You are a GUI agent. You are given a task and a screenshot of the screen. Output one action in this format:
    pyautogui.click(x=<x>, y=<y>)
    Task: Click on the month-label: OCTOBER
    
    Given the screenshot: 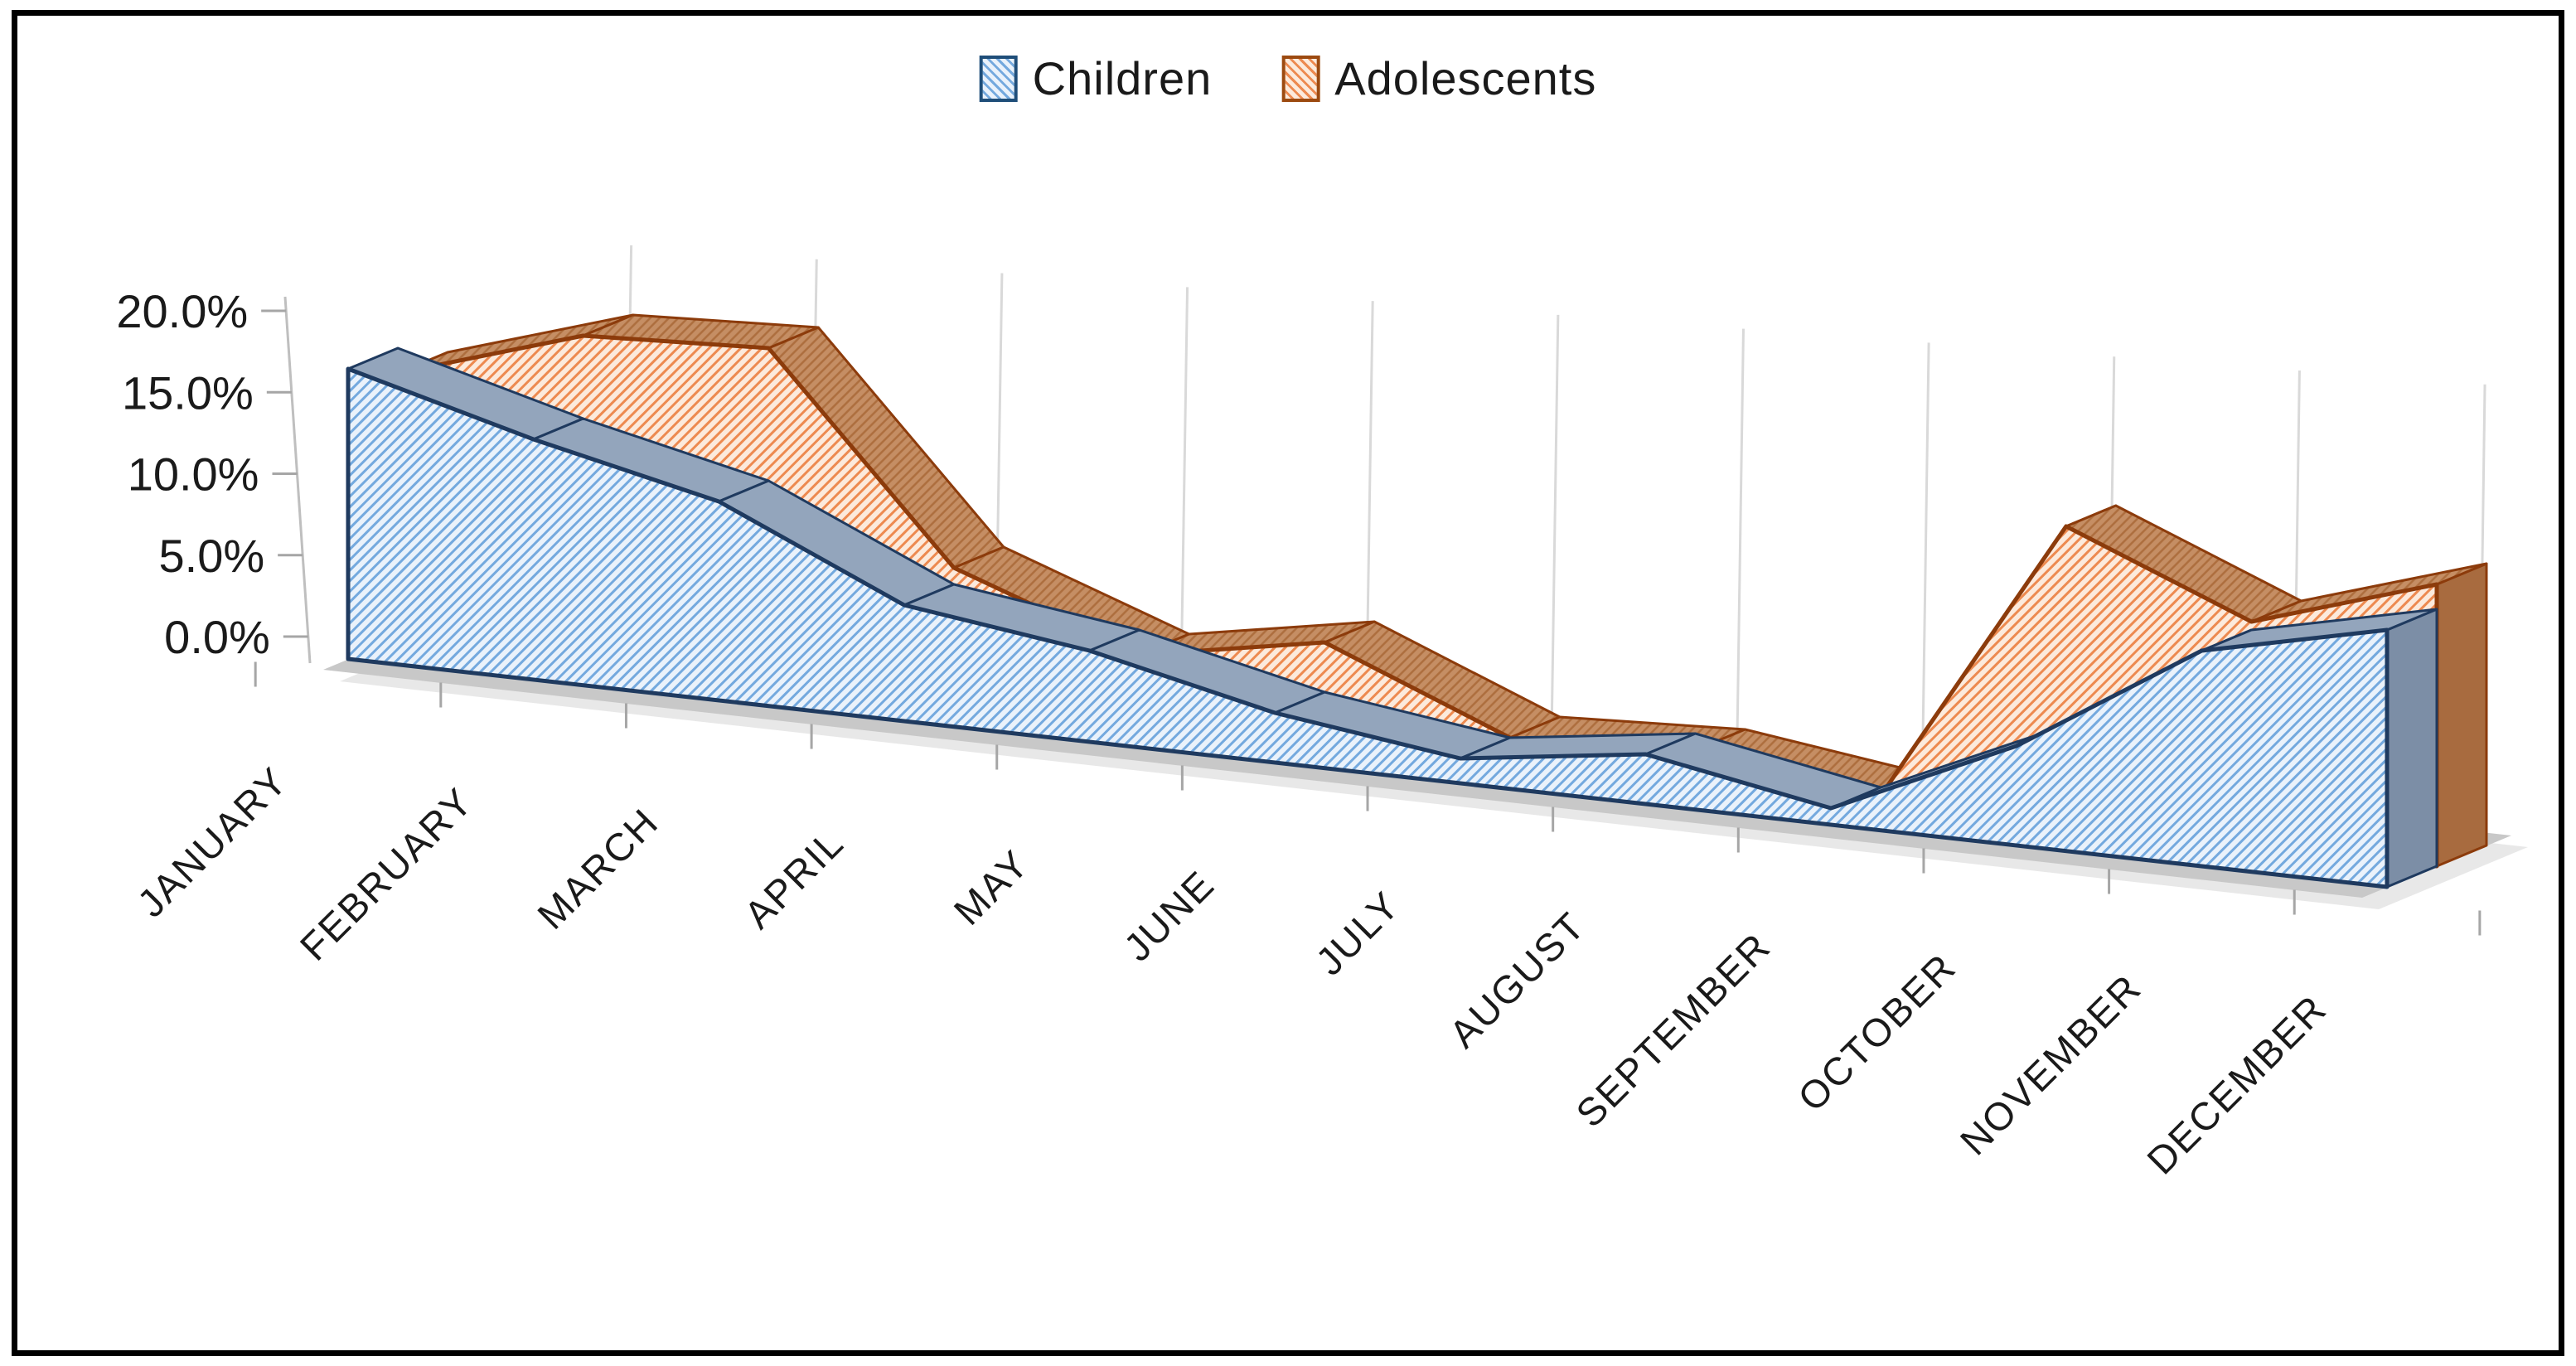 What is the action you would take?
    pyautogui.click(x=1876, y=1033)
    